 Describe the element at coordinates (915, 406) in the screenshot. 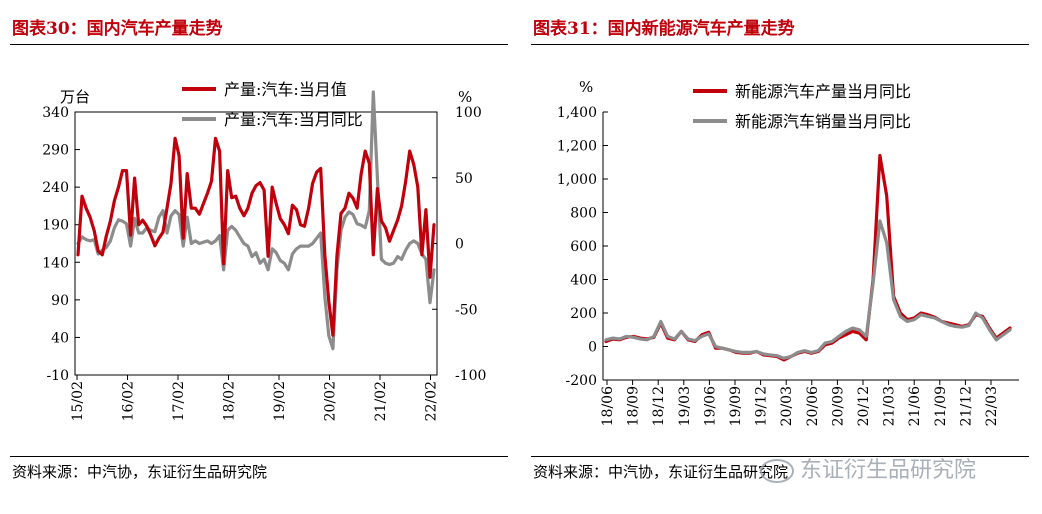

I see `x-tick-label: 21/06` at that location.